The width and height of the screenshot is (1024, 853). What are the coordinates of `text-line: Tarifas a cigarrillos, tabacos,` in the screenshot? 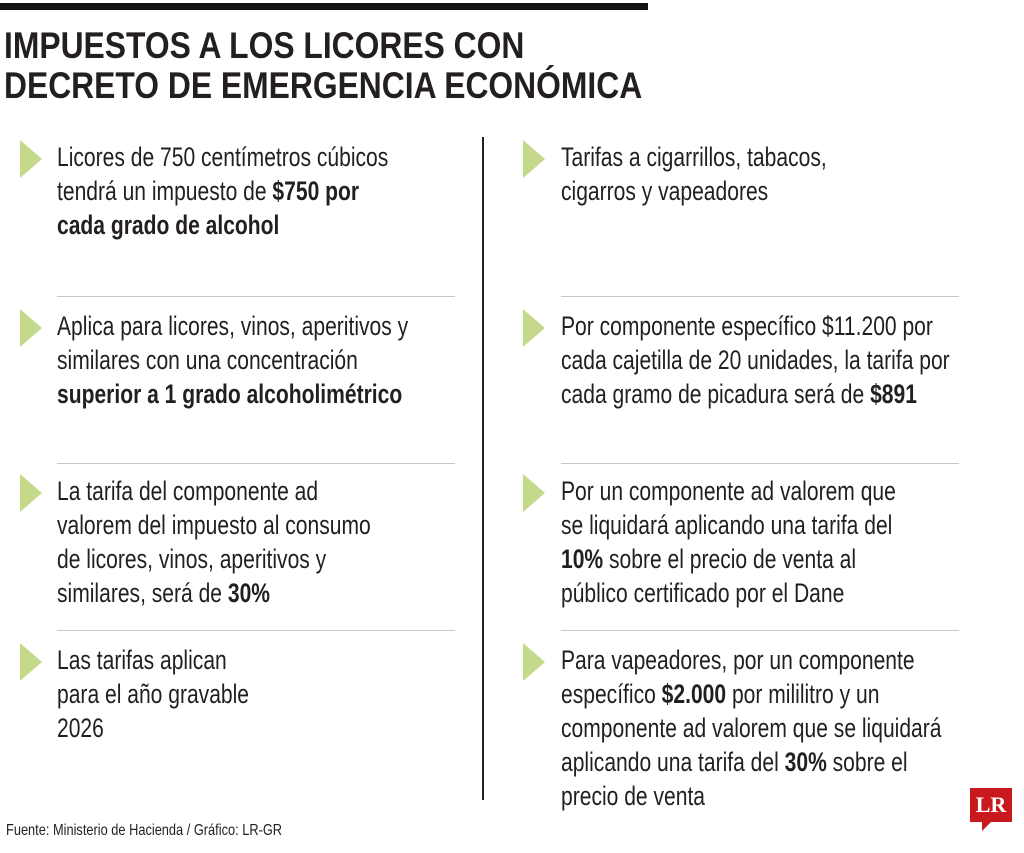 It's located at (694, 157).